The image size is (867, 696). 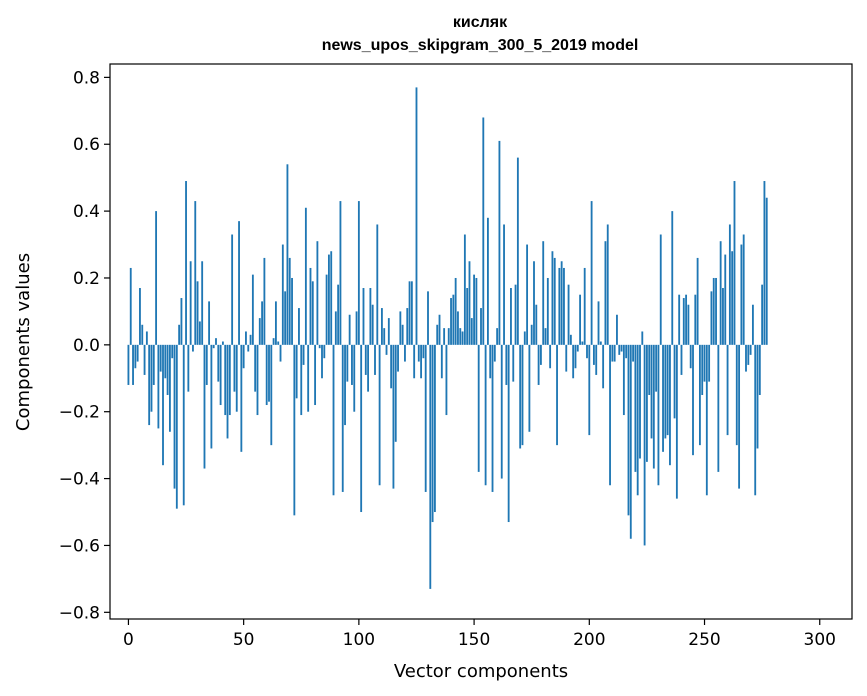 I want to click on x-tick-label: 200, so click(x=589, y=640).